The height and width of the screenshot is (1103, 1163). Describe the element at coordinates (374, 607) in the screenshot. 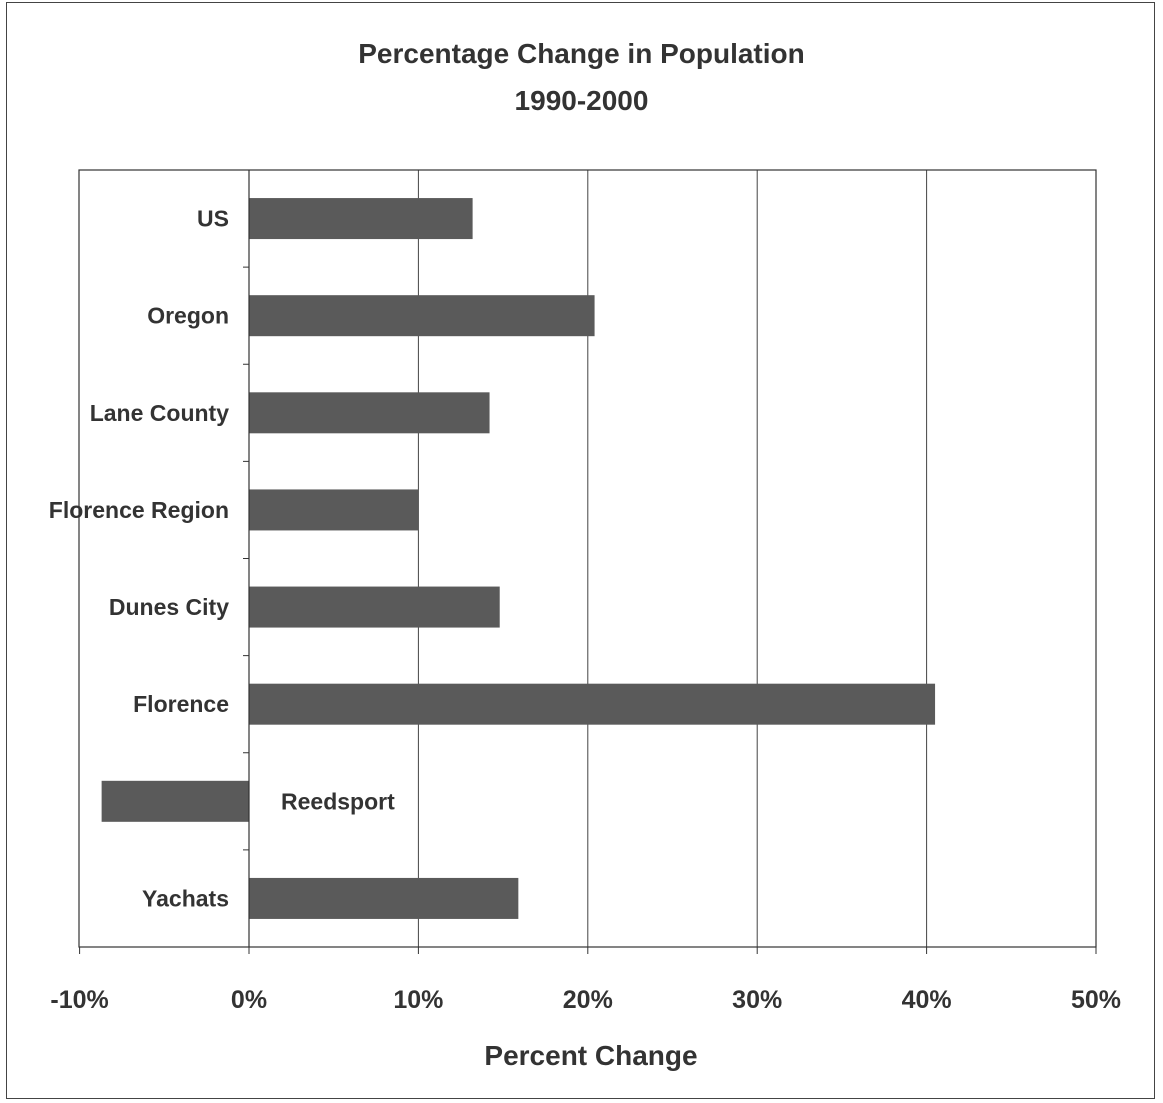

I see `bar-dunes-city` at that location.